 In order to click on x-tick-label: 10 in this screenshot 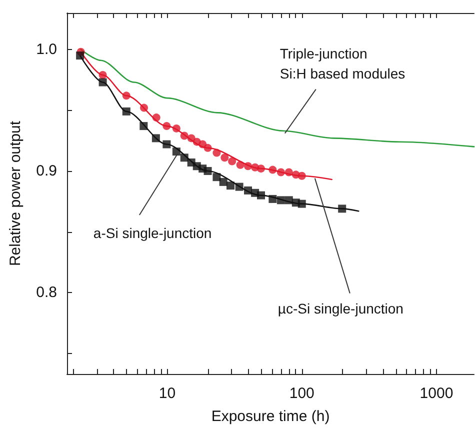, I will do `click(167, 393)`.